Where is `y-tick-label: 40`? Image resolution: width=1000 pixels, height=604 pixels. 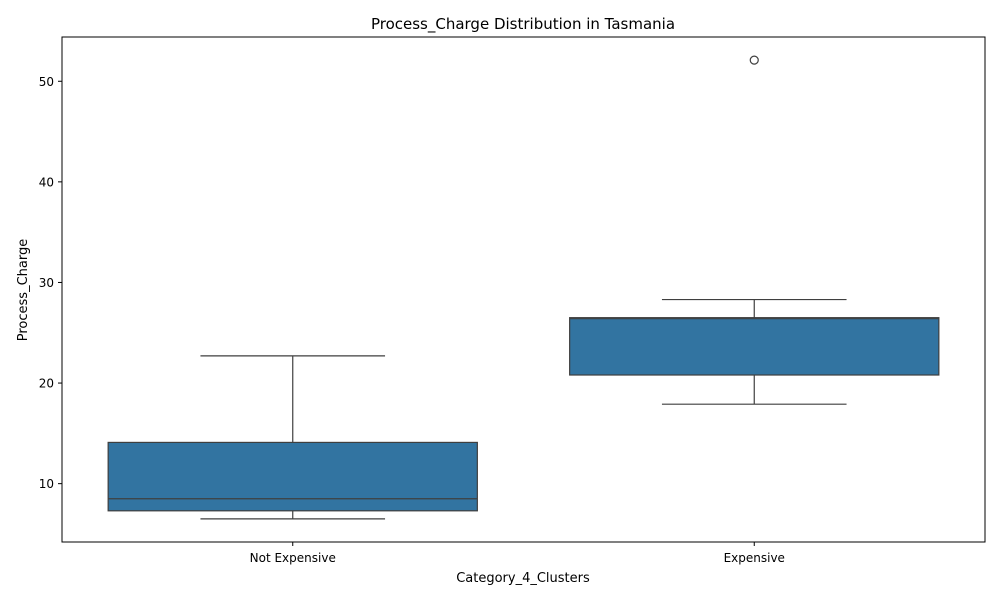
y-tick-label: 40 is located at coordinates (46, 182).